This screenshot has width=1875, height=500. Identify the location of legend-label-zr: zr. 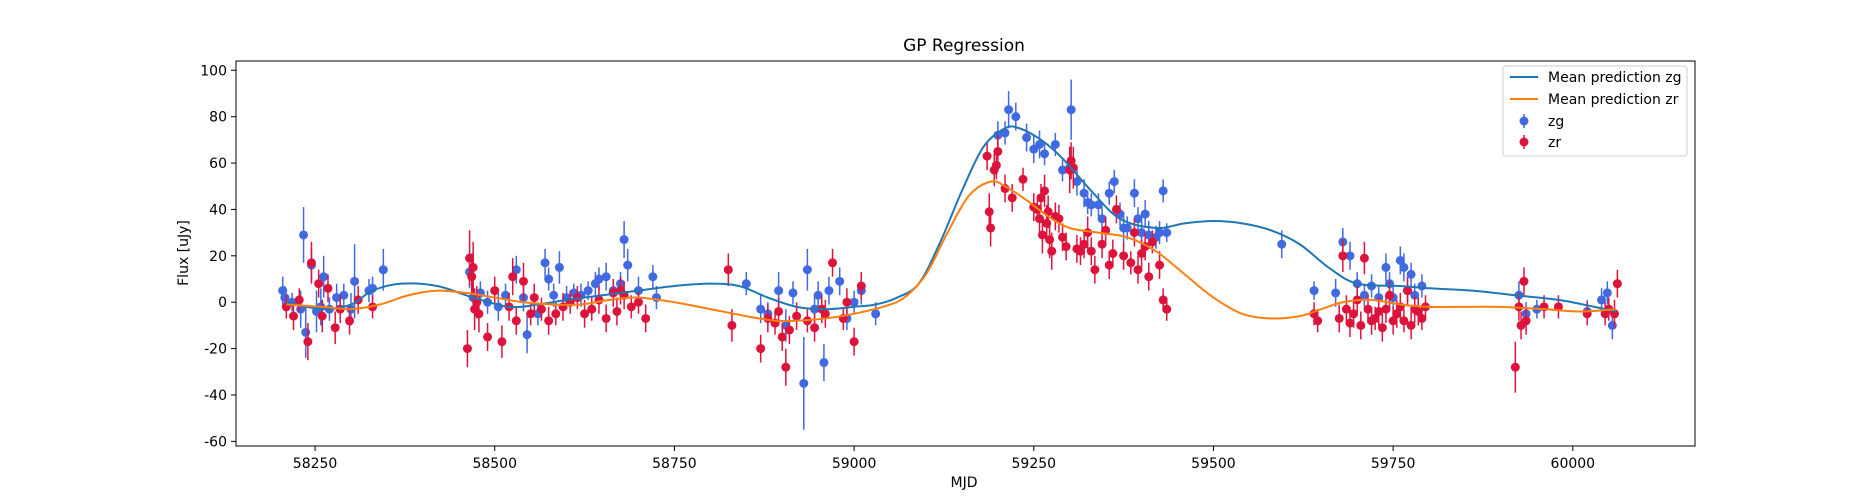
(1554, 143).